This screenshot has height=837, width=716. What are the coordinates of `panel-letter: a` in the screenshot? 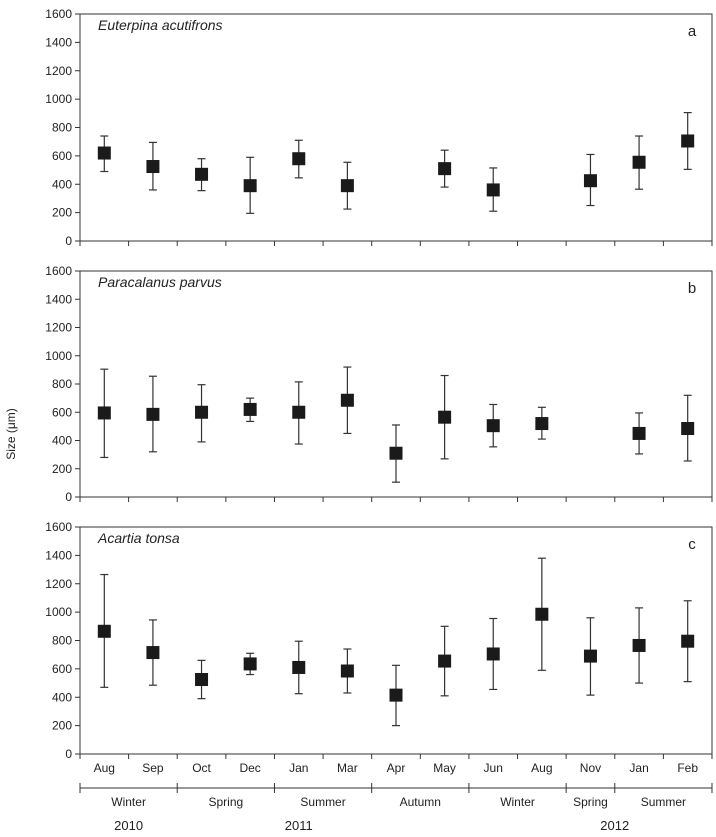 It's located at (692, 31).